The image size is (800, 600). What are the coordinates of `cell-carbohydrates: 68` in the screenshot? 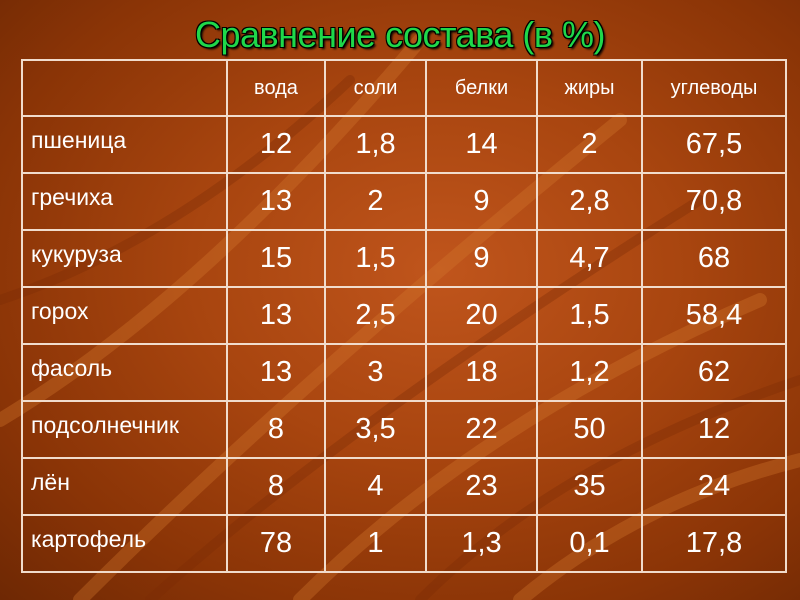 It's located at (714, 258).